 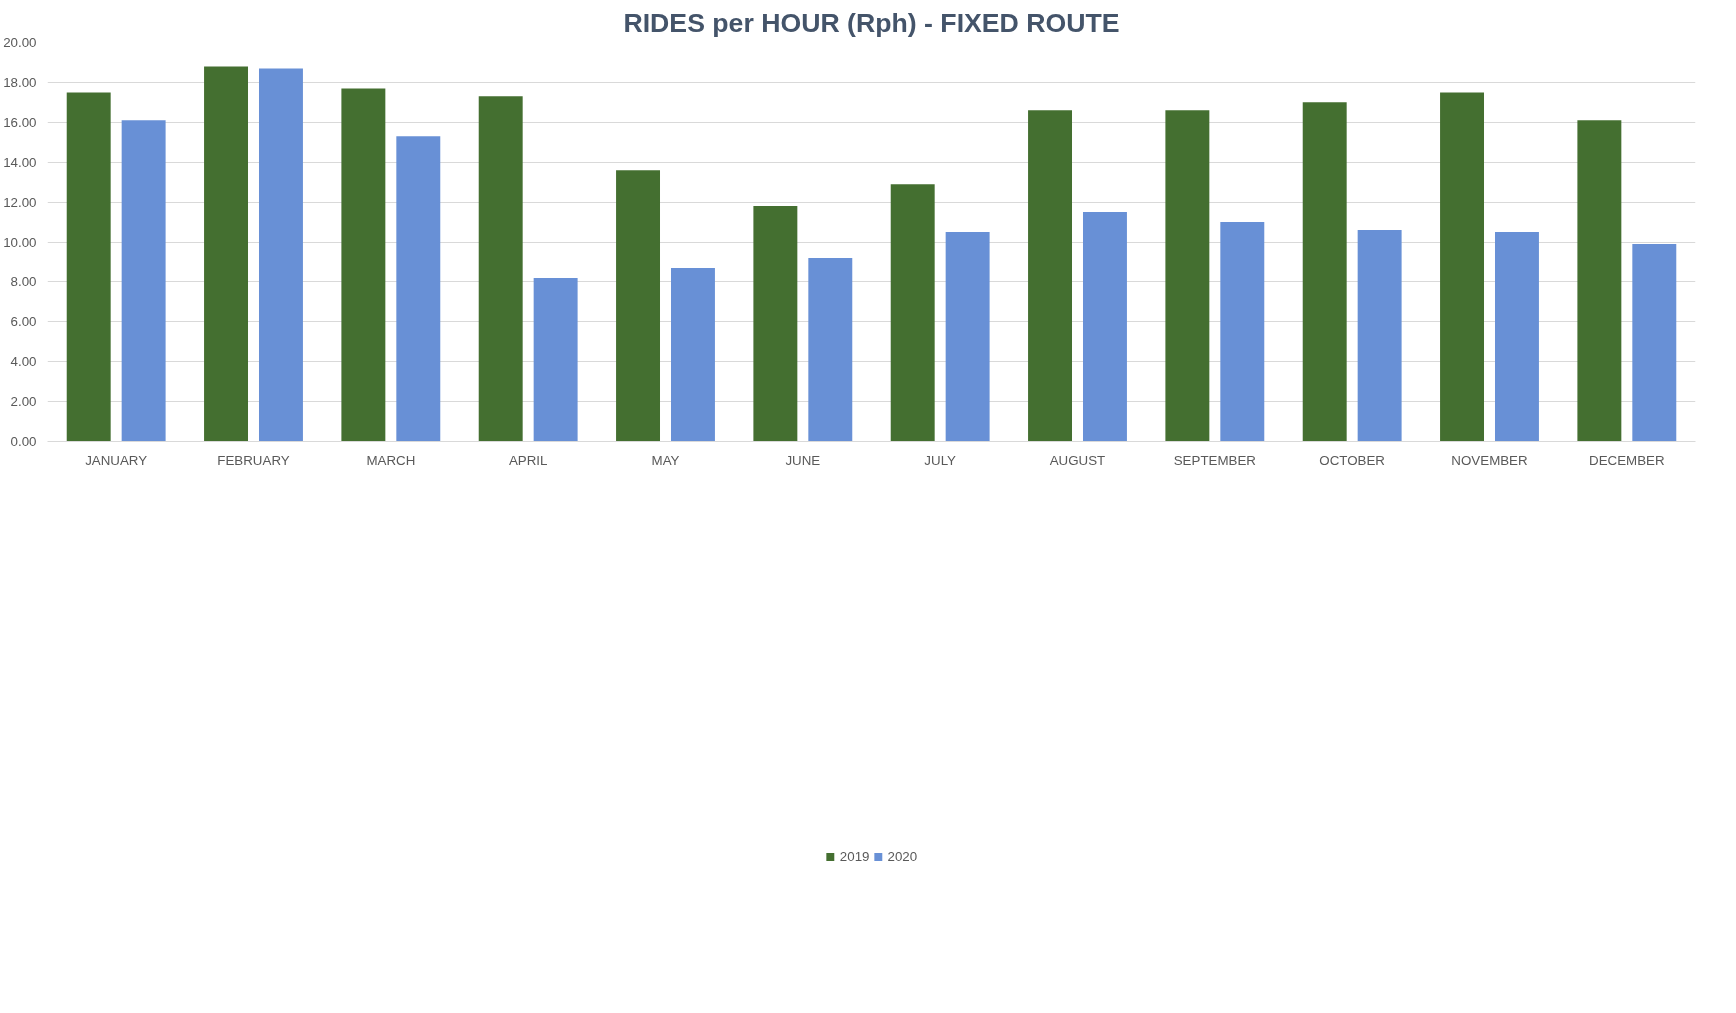 I want to click on x-tick-label: AUGUST, so click(x=1077, y=460).